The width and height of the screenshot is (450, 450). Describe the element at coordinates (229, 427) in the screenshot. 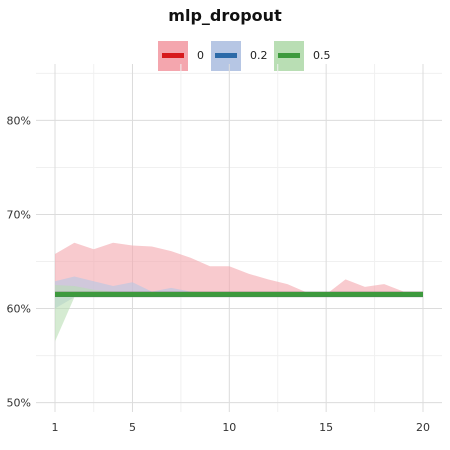

I see `x-tick-label: 10` at that location.